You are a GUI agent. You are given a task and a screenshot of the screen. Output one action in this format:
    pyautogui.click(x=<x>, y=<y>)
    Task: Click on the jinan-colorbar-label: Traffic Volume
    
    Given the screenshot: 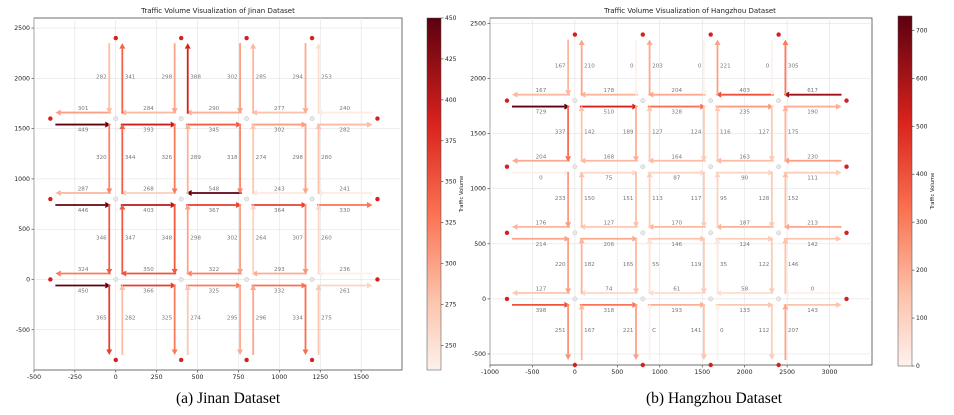 What is the action you would take?
    pyautogui.click(x=462, y=195)
    